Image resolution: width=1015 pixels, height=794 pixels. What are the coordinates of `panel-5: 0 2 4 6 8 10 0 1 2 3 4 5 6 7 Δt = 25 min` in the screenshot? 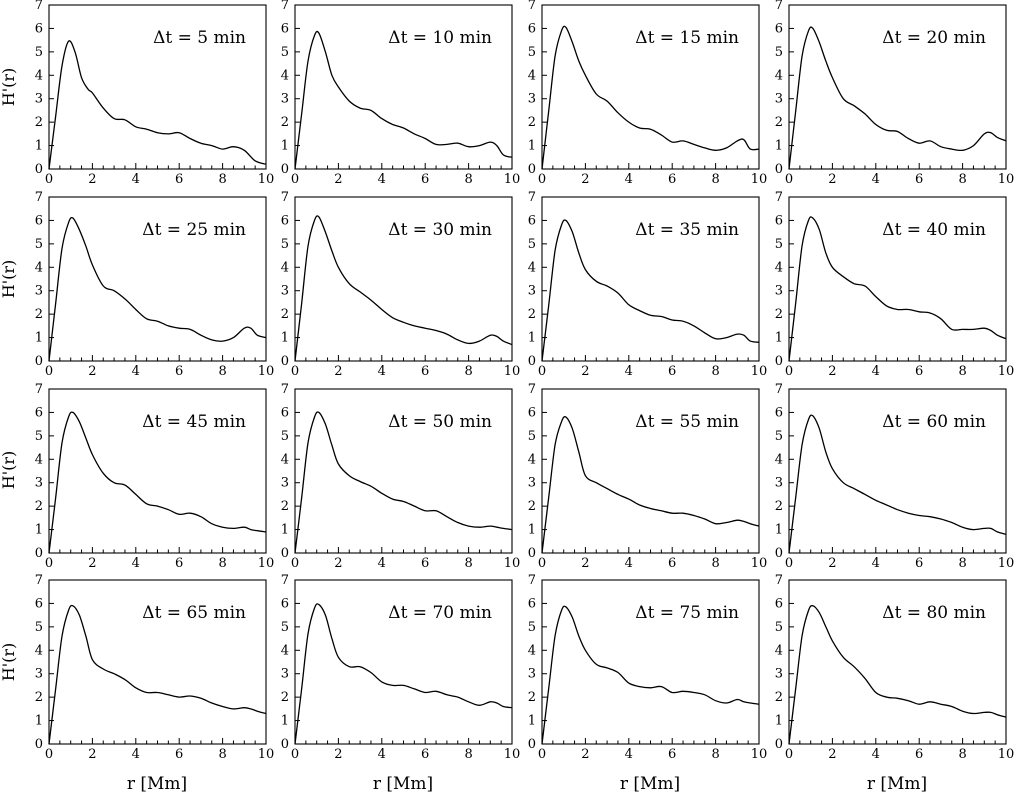 It's located at (155, 284).